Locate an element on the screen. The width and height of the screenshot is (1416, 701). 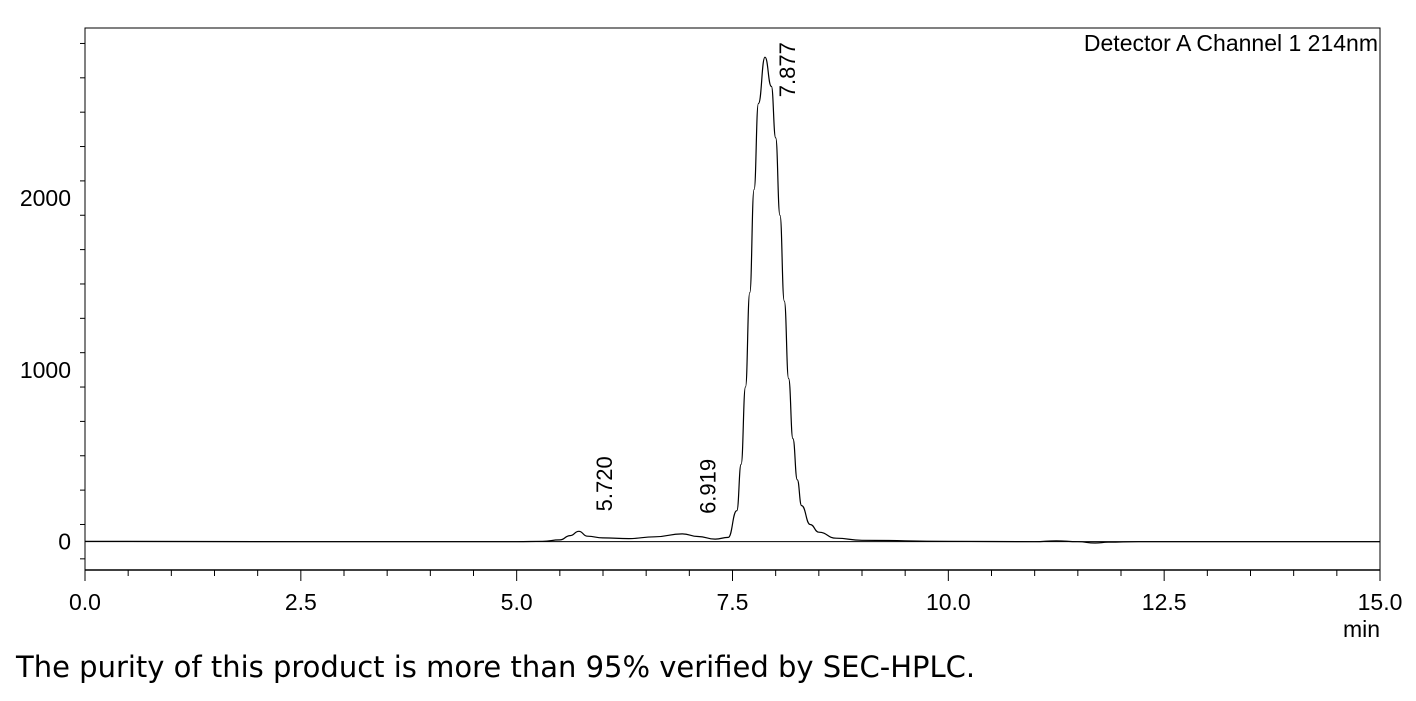
x-tick-label: 12.5 is located at coordinates (1164, 602).